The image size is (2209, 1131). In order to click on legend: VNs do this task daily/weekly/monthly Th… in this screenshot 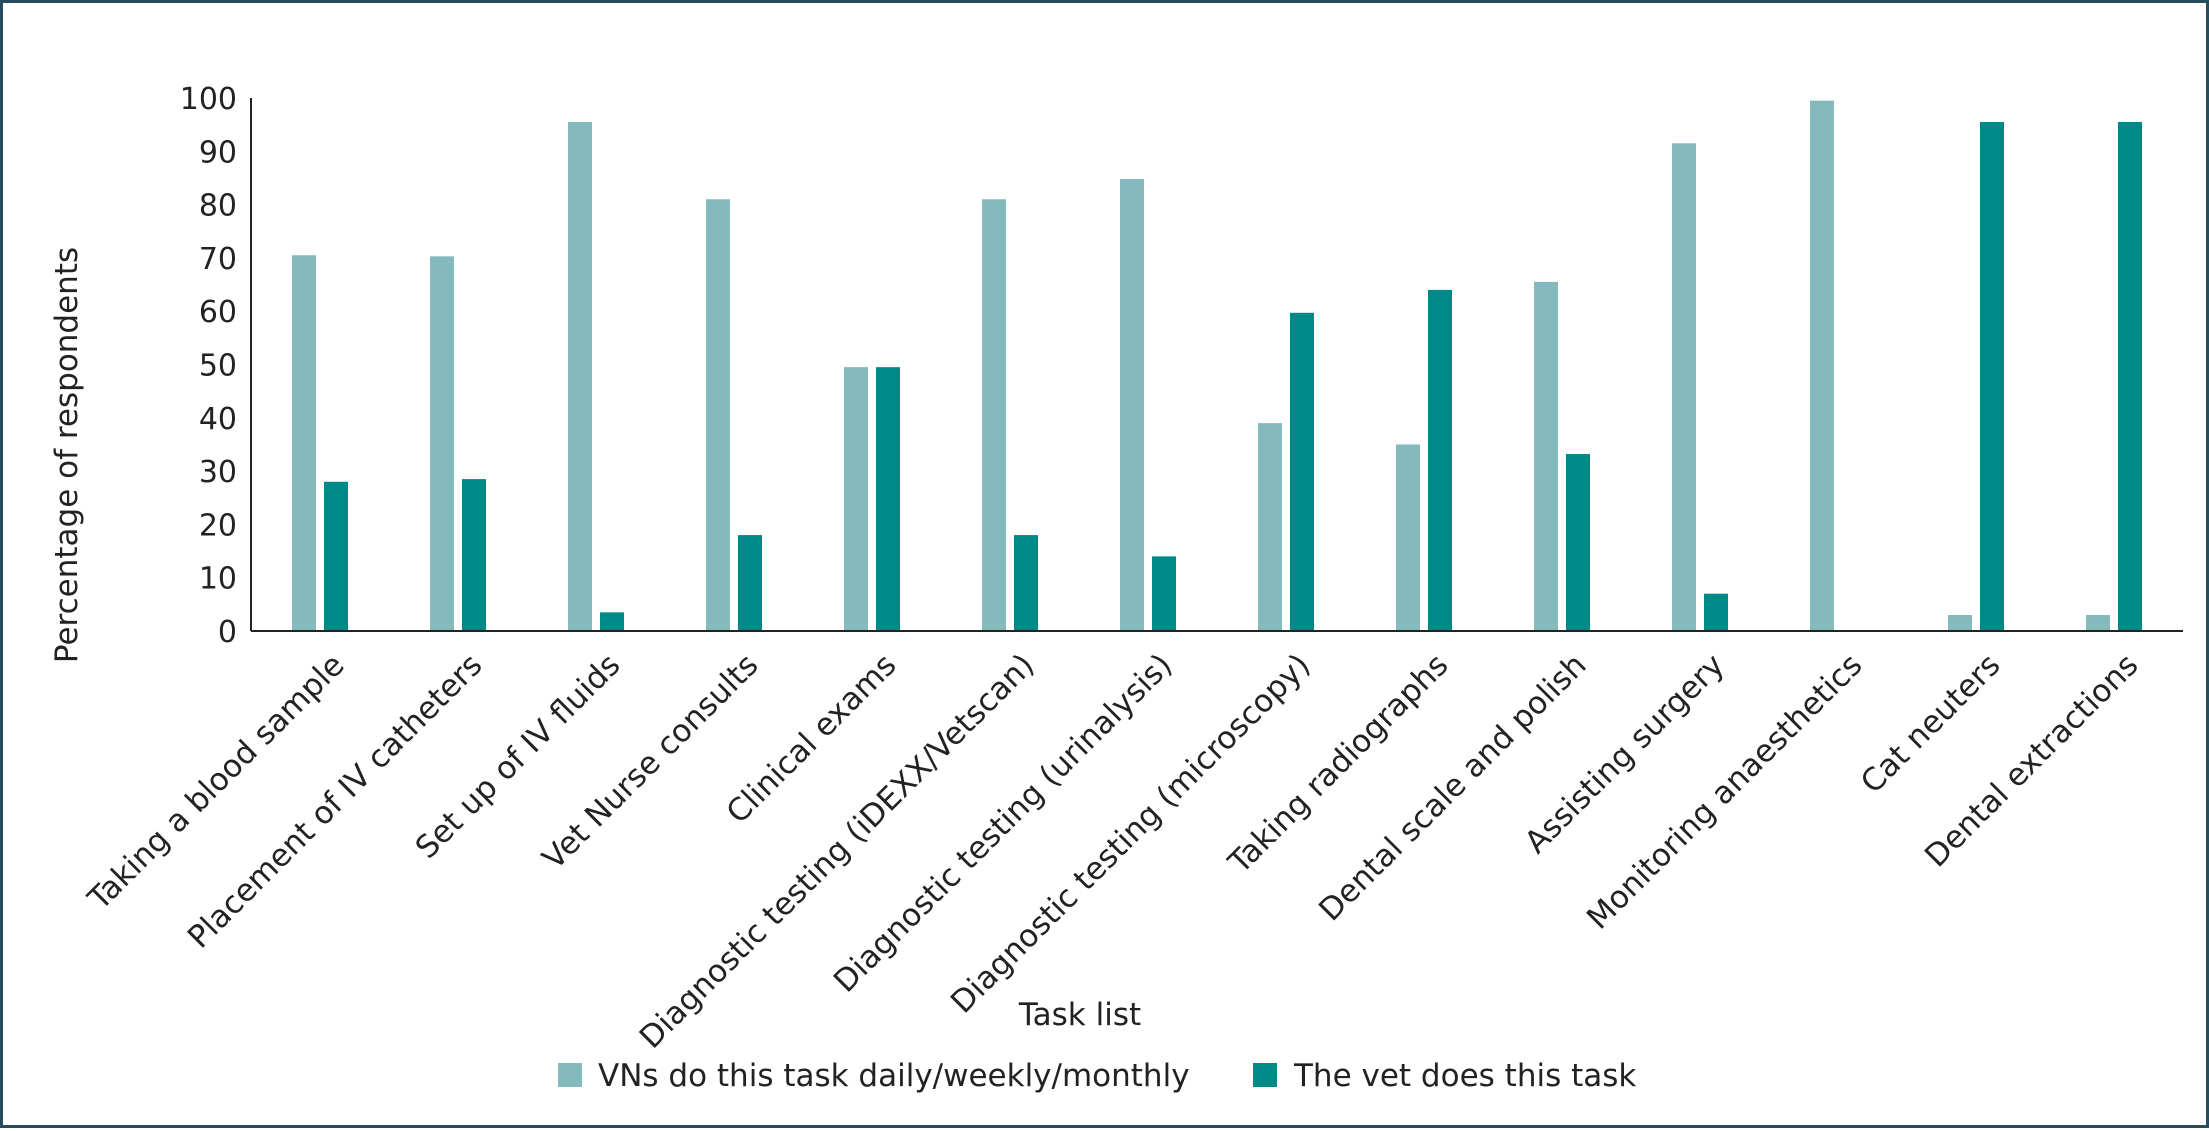, I will do `click(1097, 1076)`.